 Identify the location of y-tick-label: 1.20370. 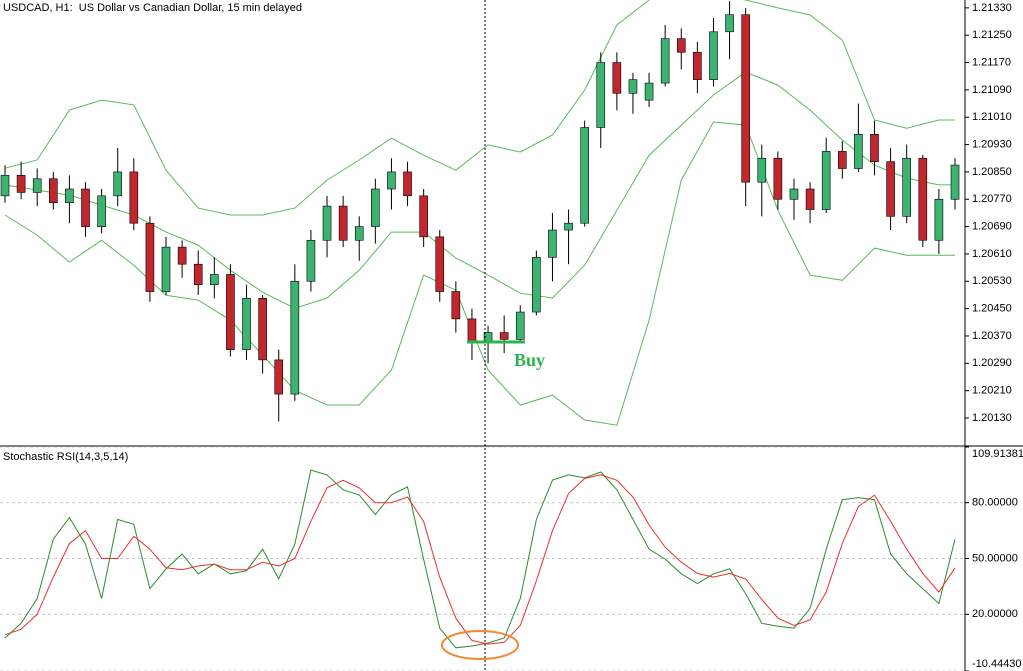
(992, 336).